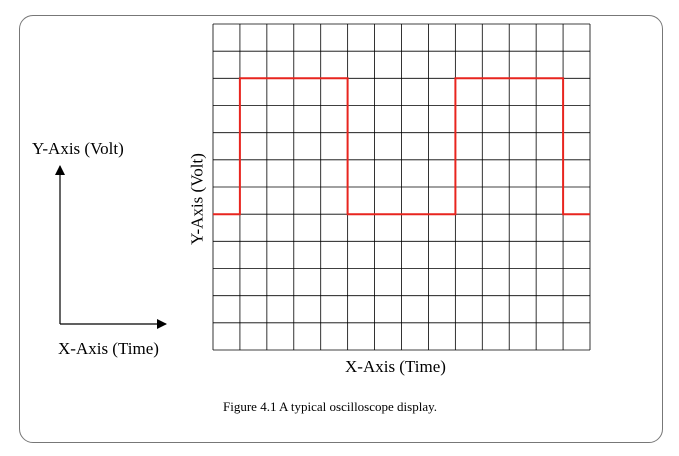 The width and height of the screenshot is (679, 456). What do you see at coordinates (78, 148) in the screenshot?
I see `side-y-axis-label: Y-Axis (Volt)` at bounding box center [78, 148].